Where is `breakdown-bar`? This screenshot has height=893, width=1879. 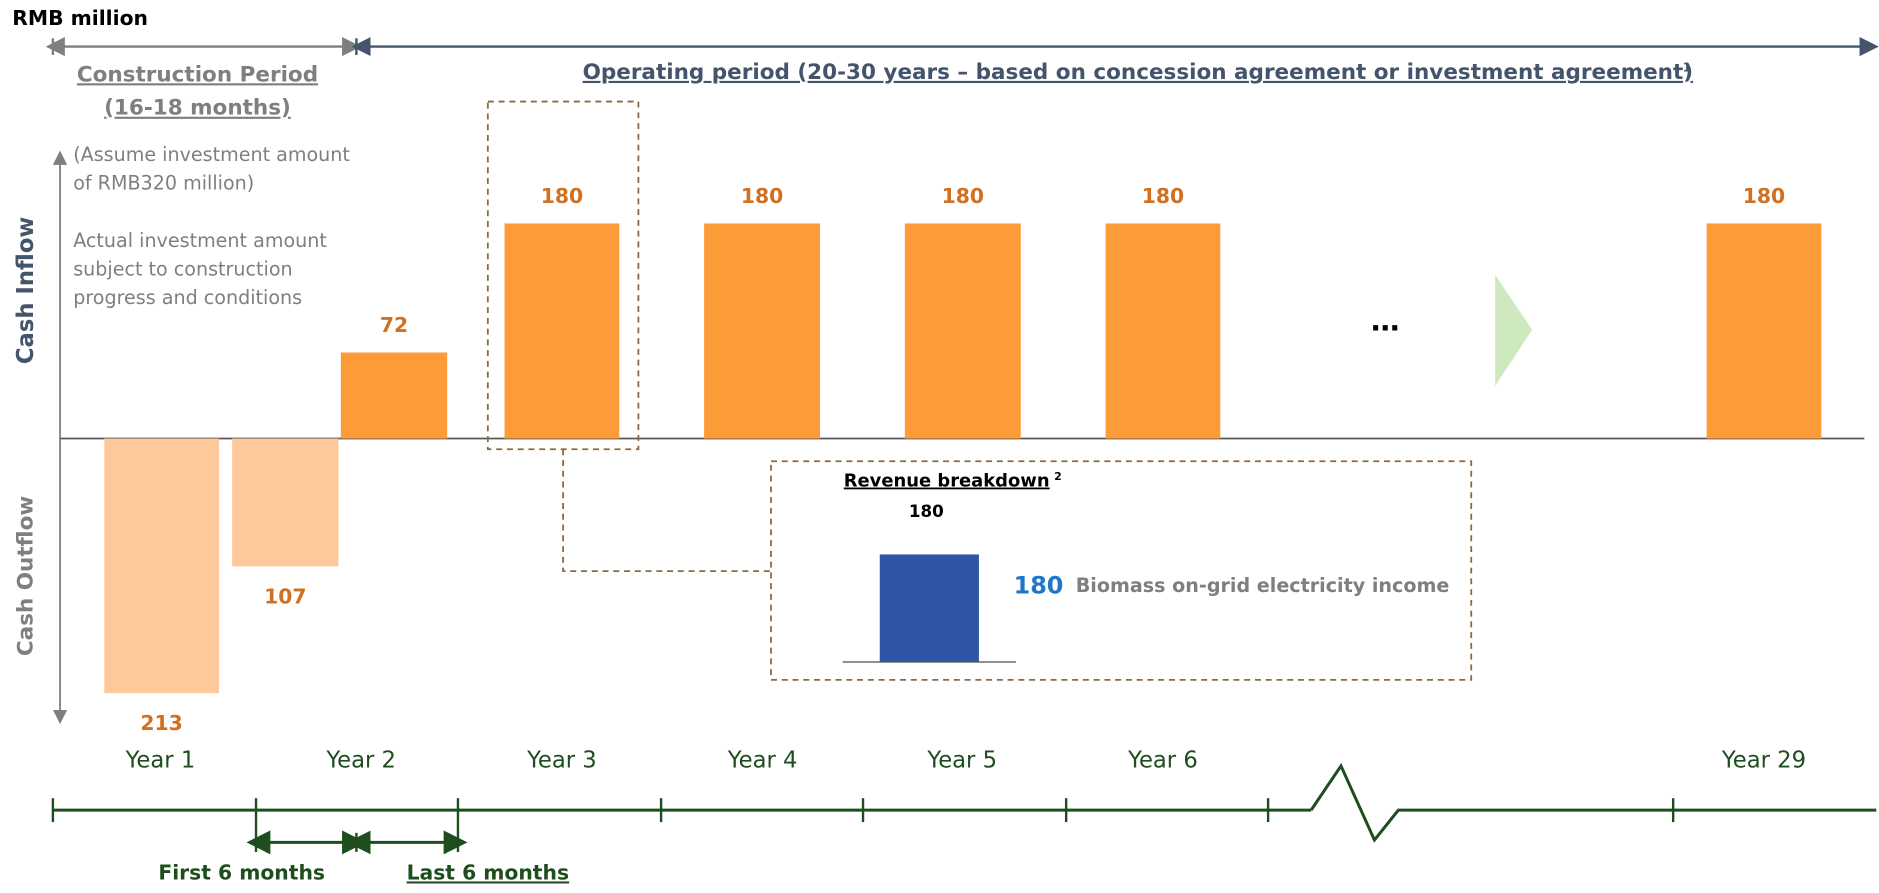
breakdown-bar is located at coordinates (929, 608).